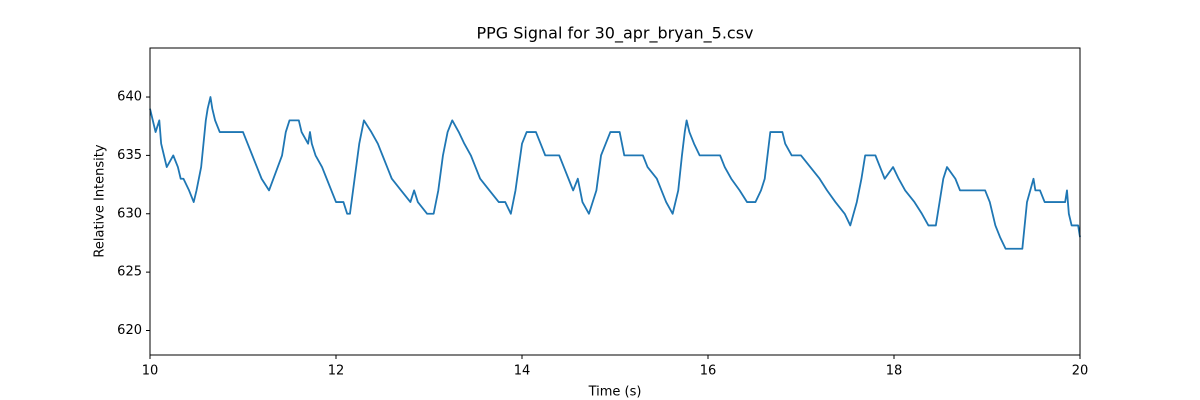 Image resolution: width=1200 pixels, height=400 pixels. Describe the element at coordinates (129, 330) in the screenshot. I see `y-tick-label: 620` at that location.